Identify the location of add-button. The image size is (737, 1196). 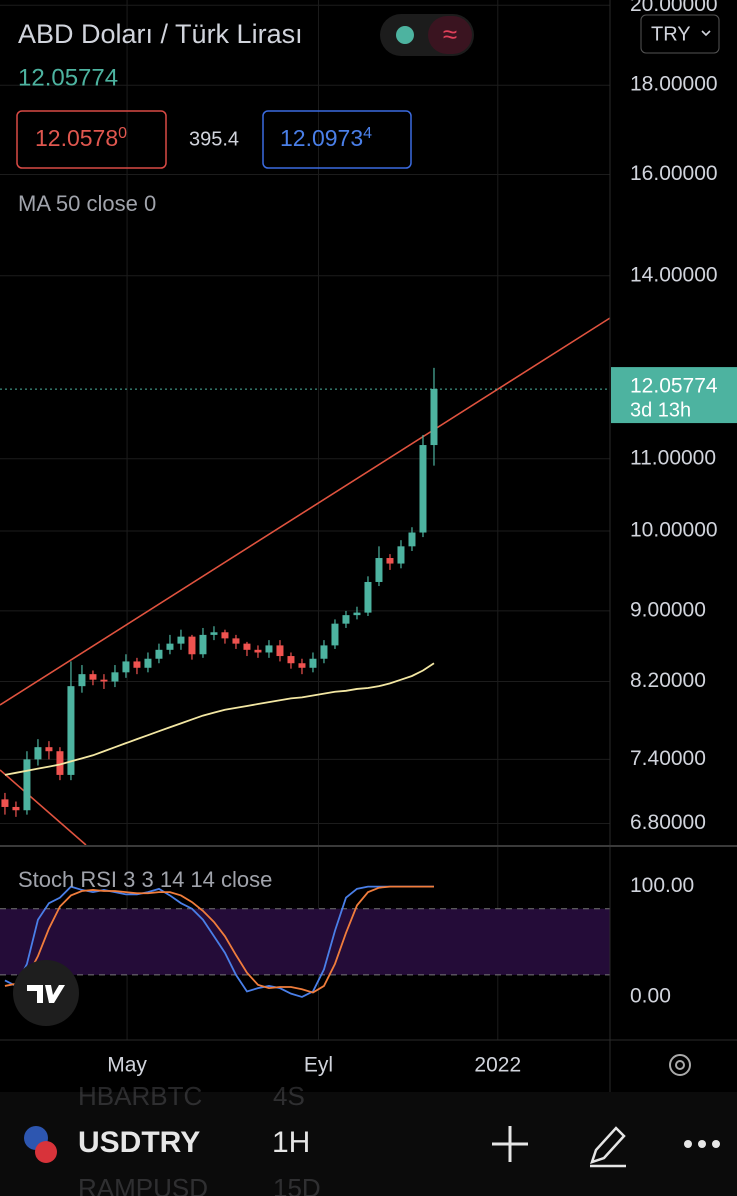
(510, 1144).